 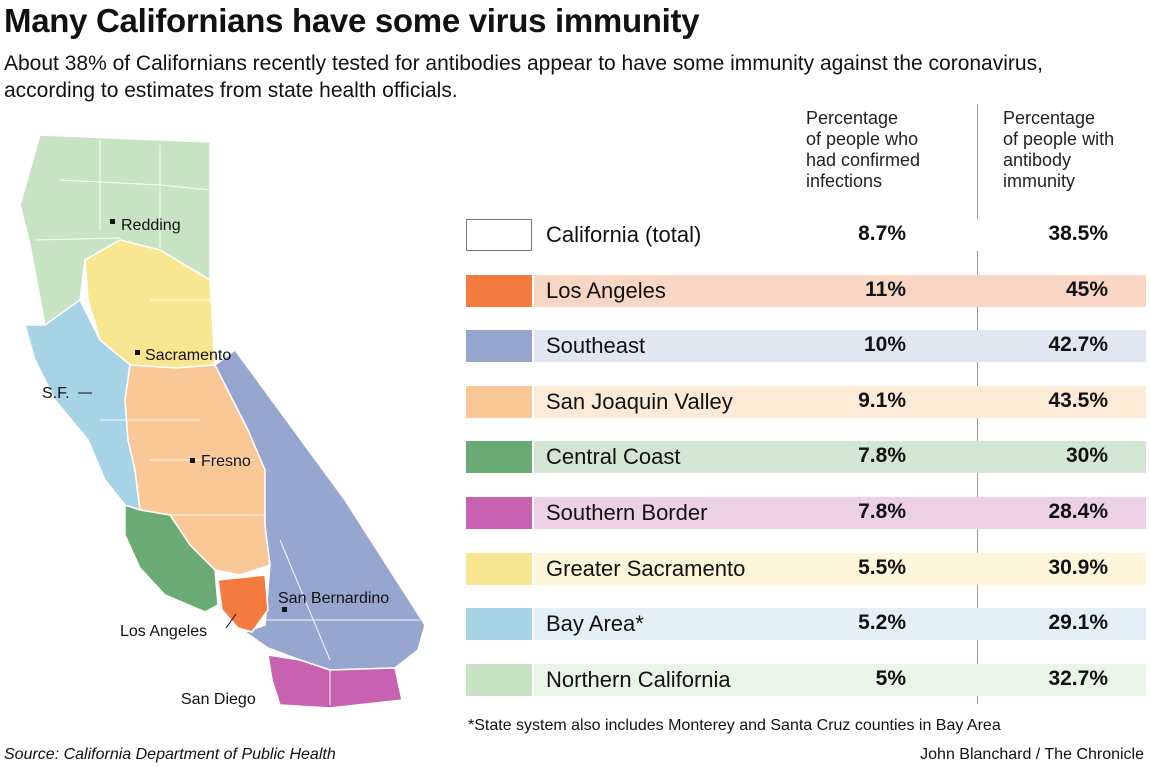 I want to click on confirmed-value: 11%, so click(x=885, y=289).